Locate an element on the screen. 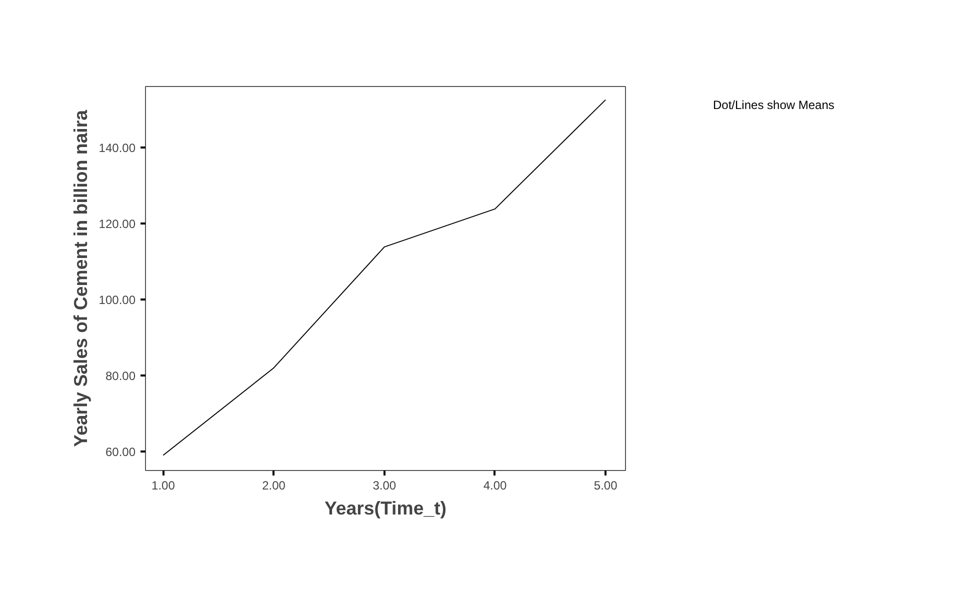  y-tick-label: 60.00 is located at coordinates (120, 451).